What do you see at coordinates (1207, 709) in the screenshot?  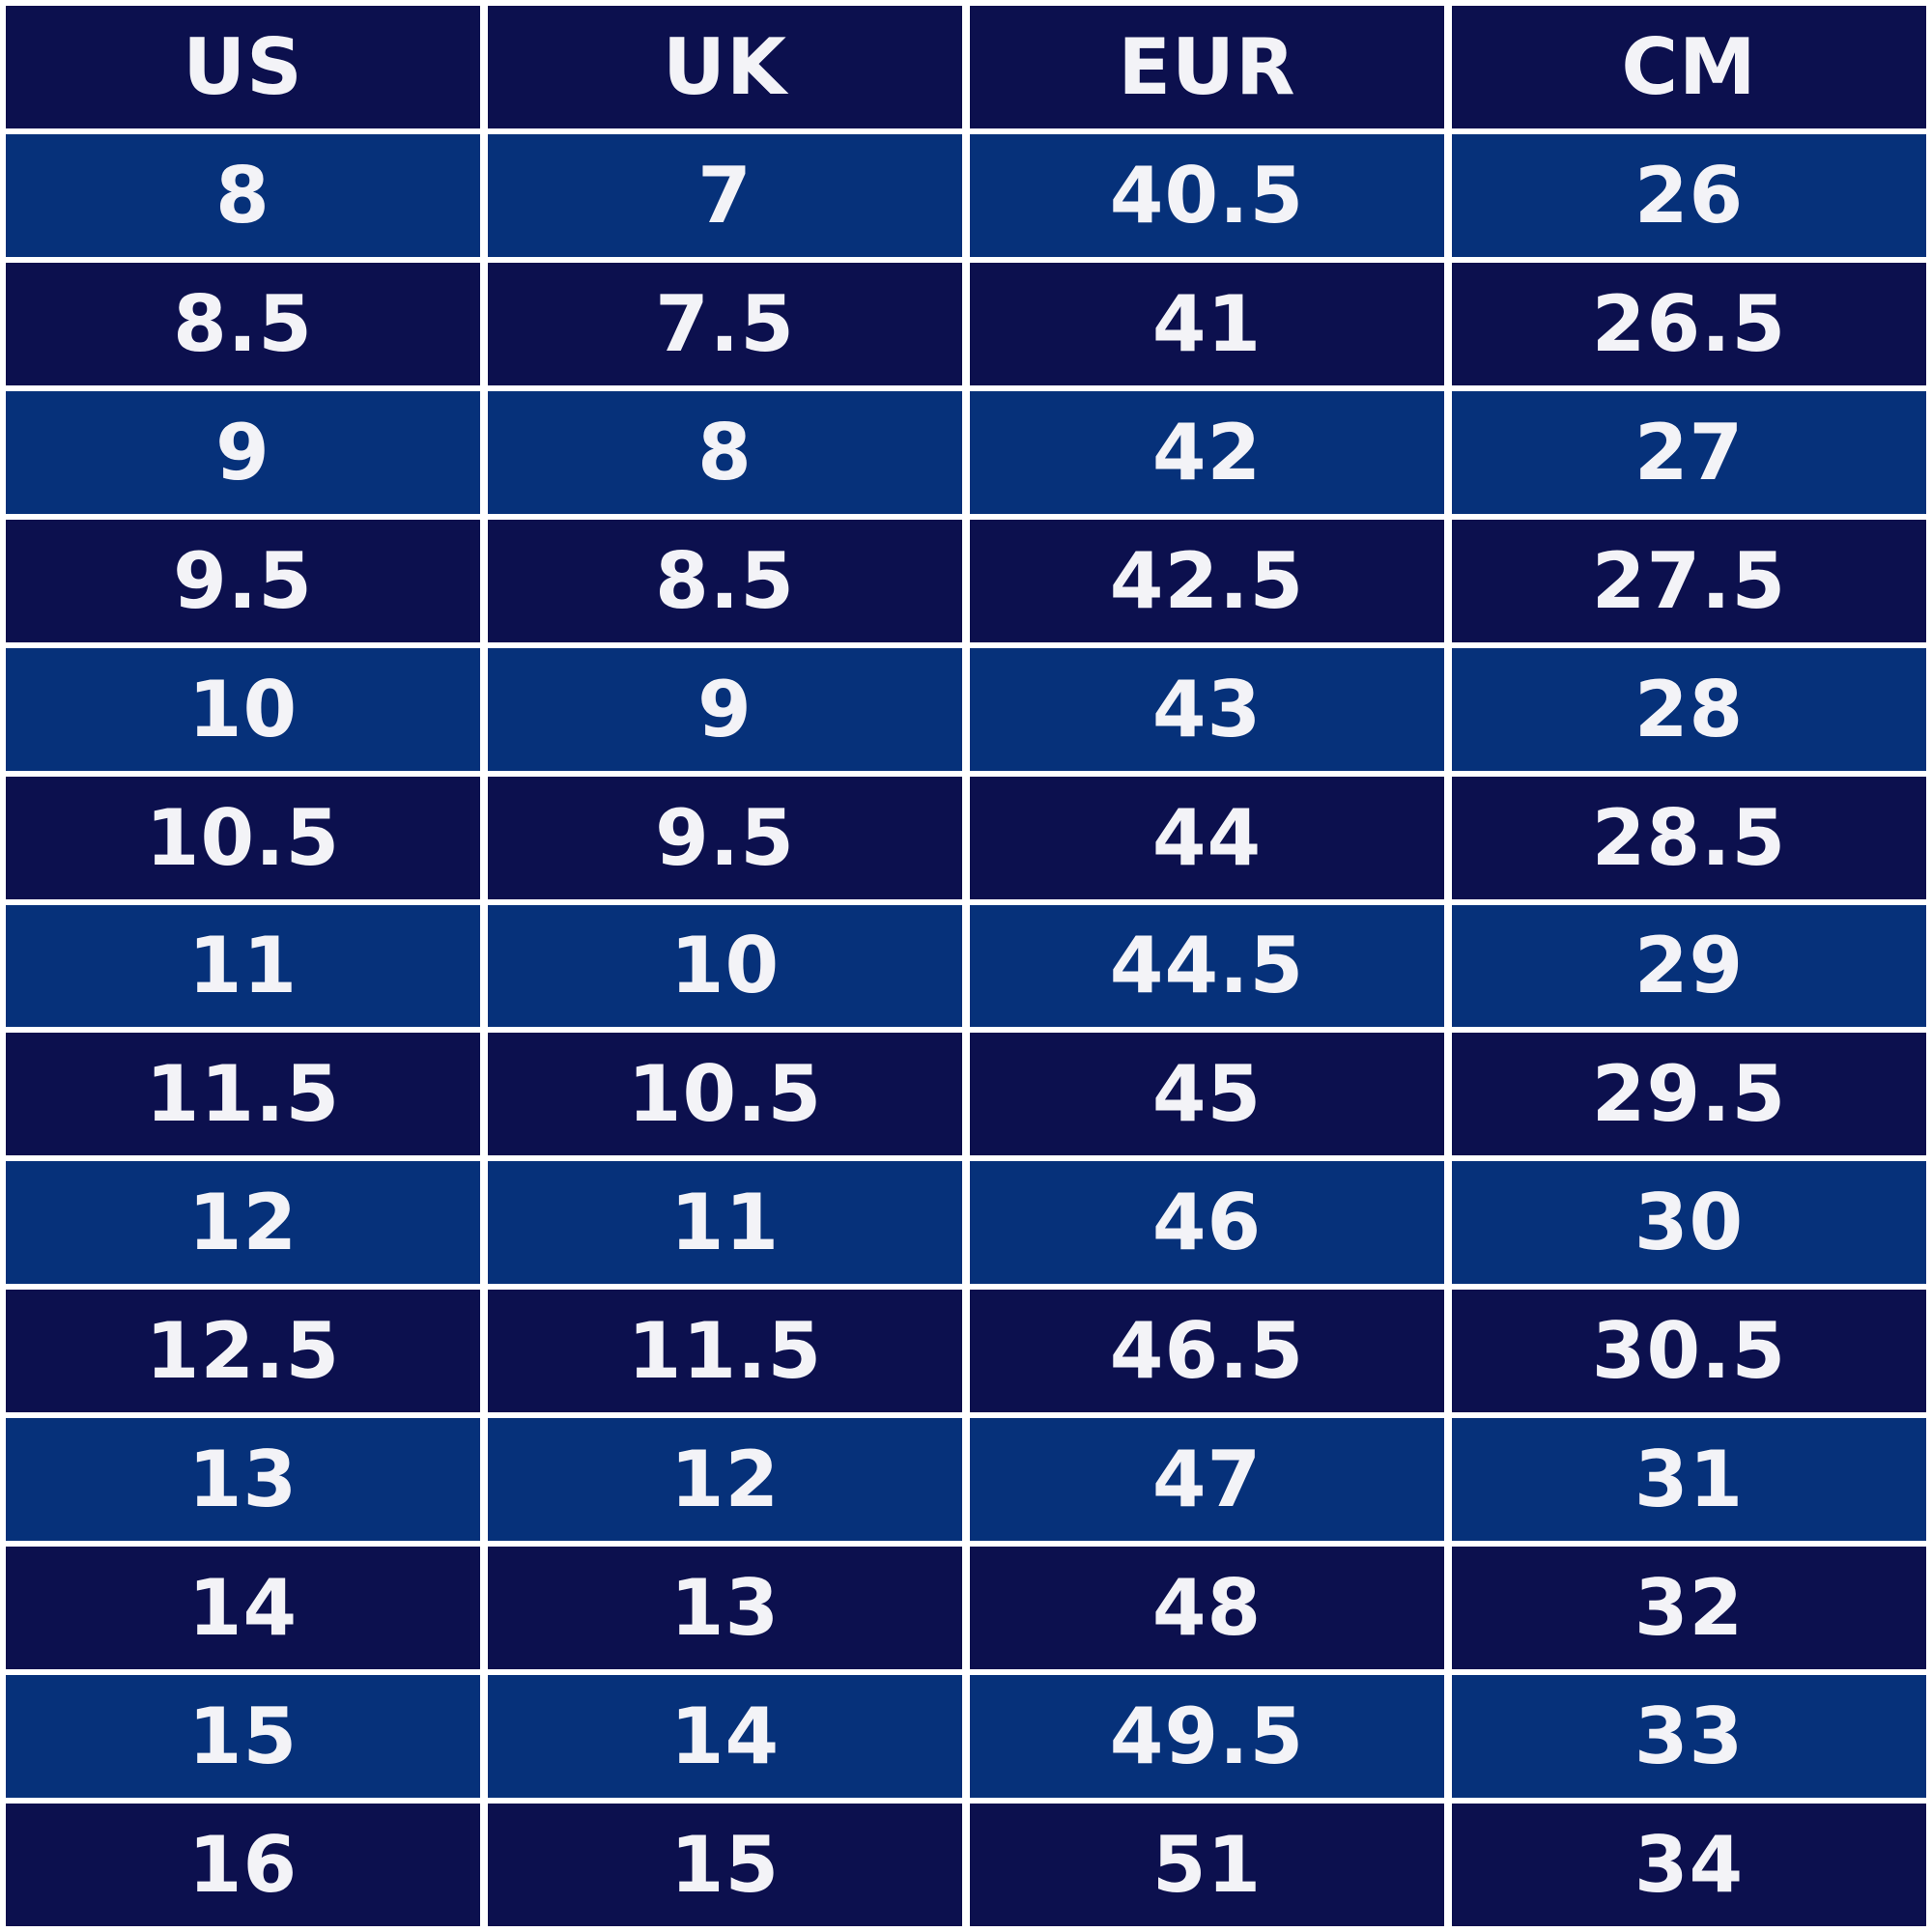 I see `table-cell: 43` at bounding box center [1207, 709].